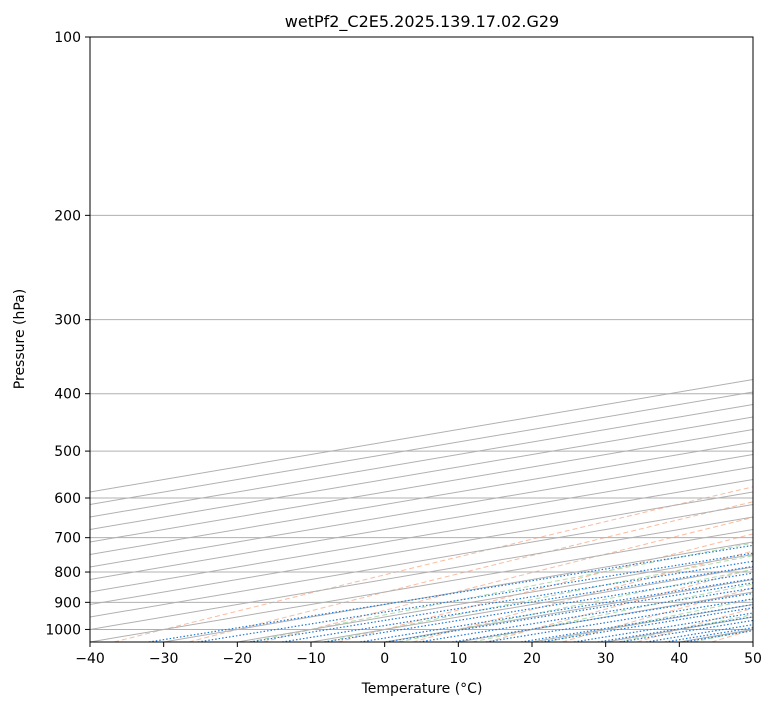 Image resolution: width=775 pixels, height=708 pixels. Describe the element at coordinates (90, 659) in the screenshot. I see `x-tick-label: −40` at that location.